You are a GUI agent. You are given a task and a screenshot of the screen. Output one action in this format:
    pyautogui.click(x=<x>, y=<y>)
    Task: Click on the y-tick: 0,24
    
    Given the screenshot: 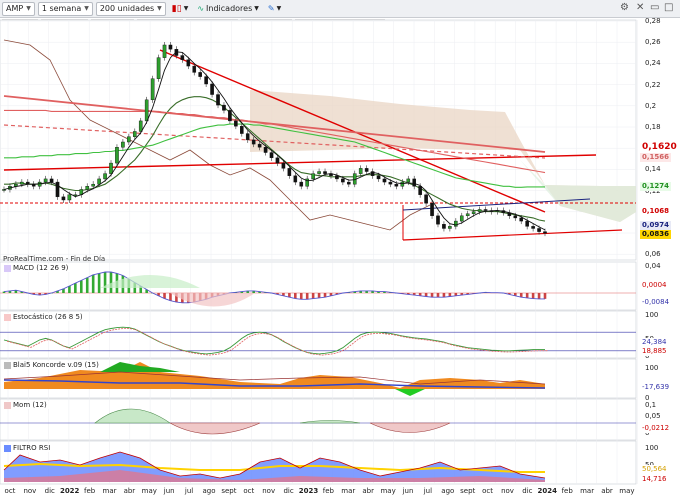 What is the action you would take?
    pyautogui.click(x=653, y=63)
    